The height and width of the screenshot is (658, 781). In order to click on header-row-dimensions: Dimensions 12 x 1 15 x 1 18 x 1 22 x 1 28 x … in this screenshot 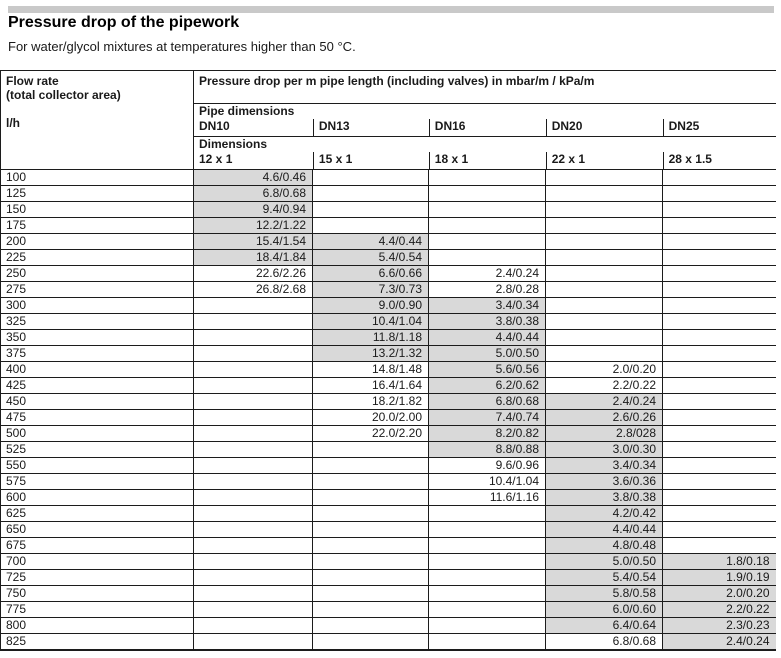, I will do `click(388, 153)`.